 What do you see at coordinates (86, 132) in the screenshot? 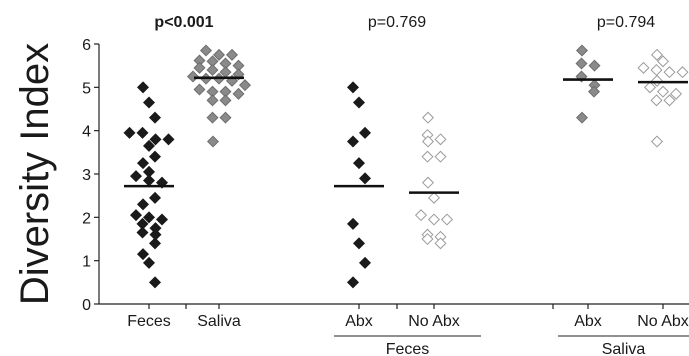
I see `y-tick-label: 4` at bounding box center [86, 132].